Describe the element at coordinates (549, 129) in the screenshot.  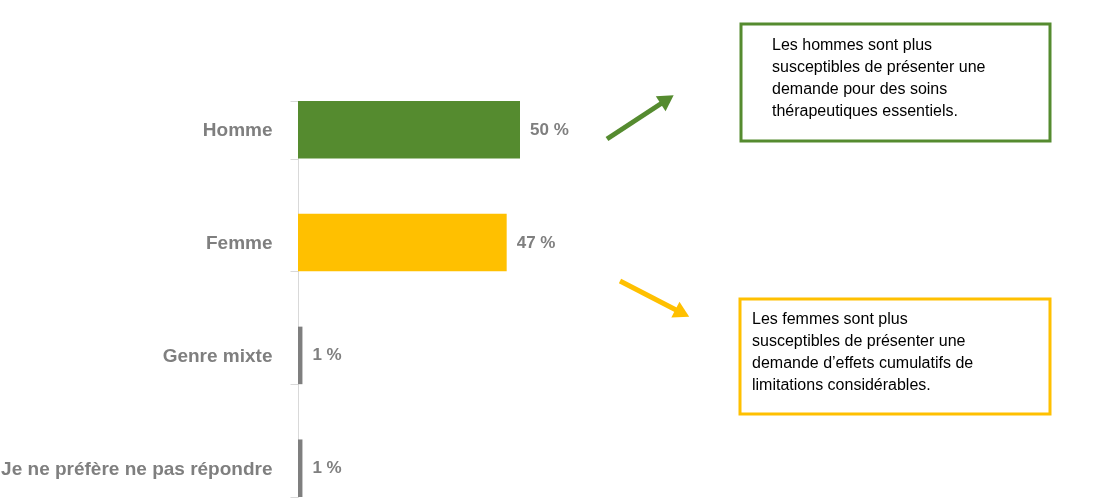
I see `data-label: 50 %` at that location.